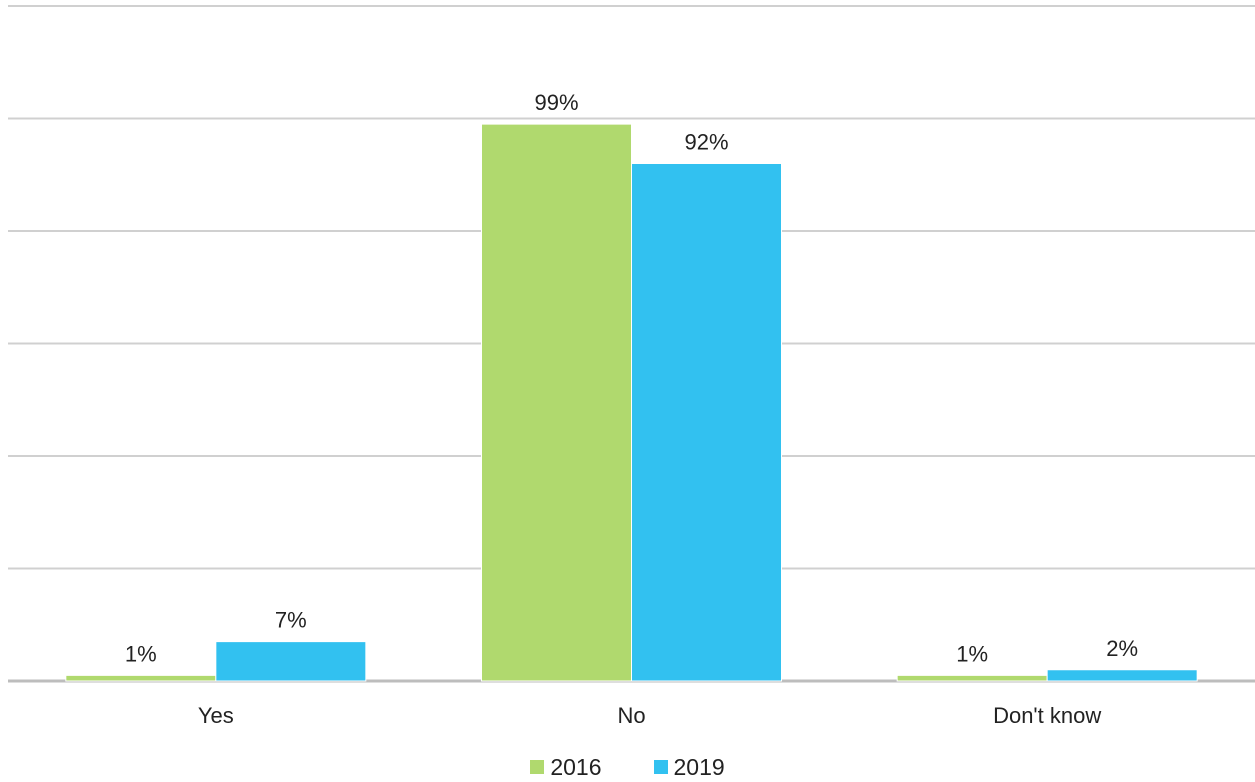 The image size is (1255, 782). I want to click on data-label-2016-0: 1%, so click(141, 653).